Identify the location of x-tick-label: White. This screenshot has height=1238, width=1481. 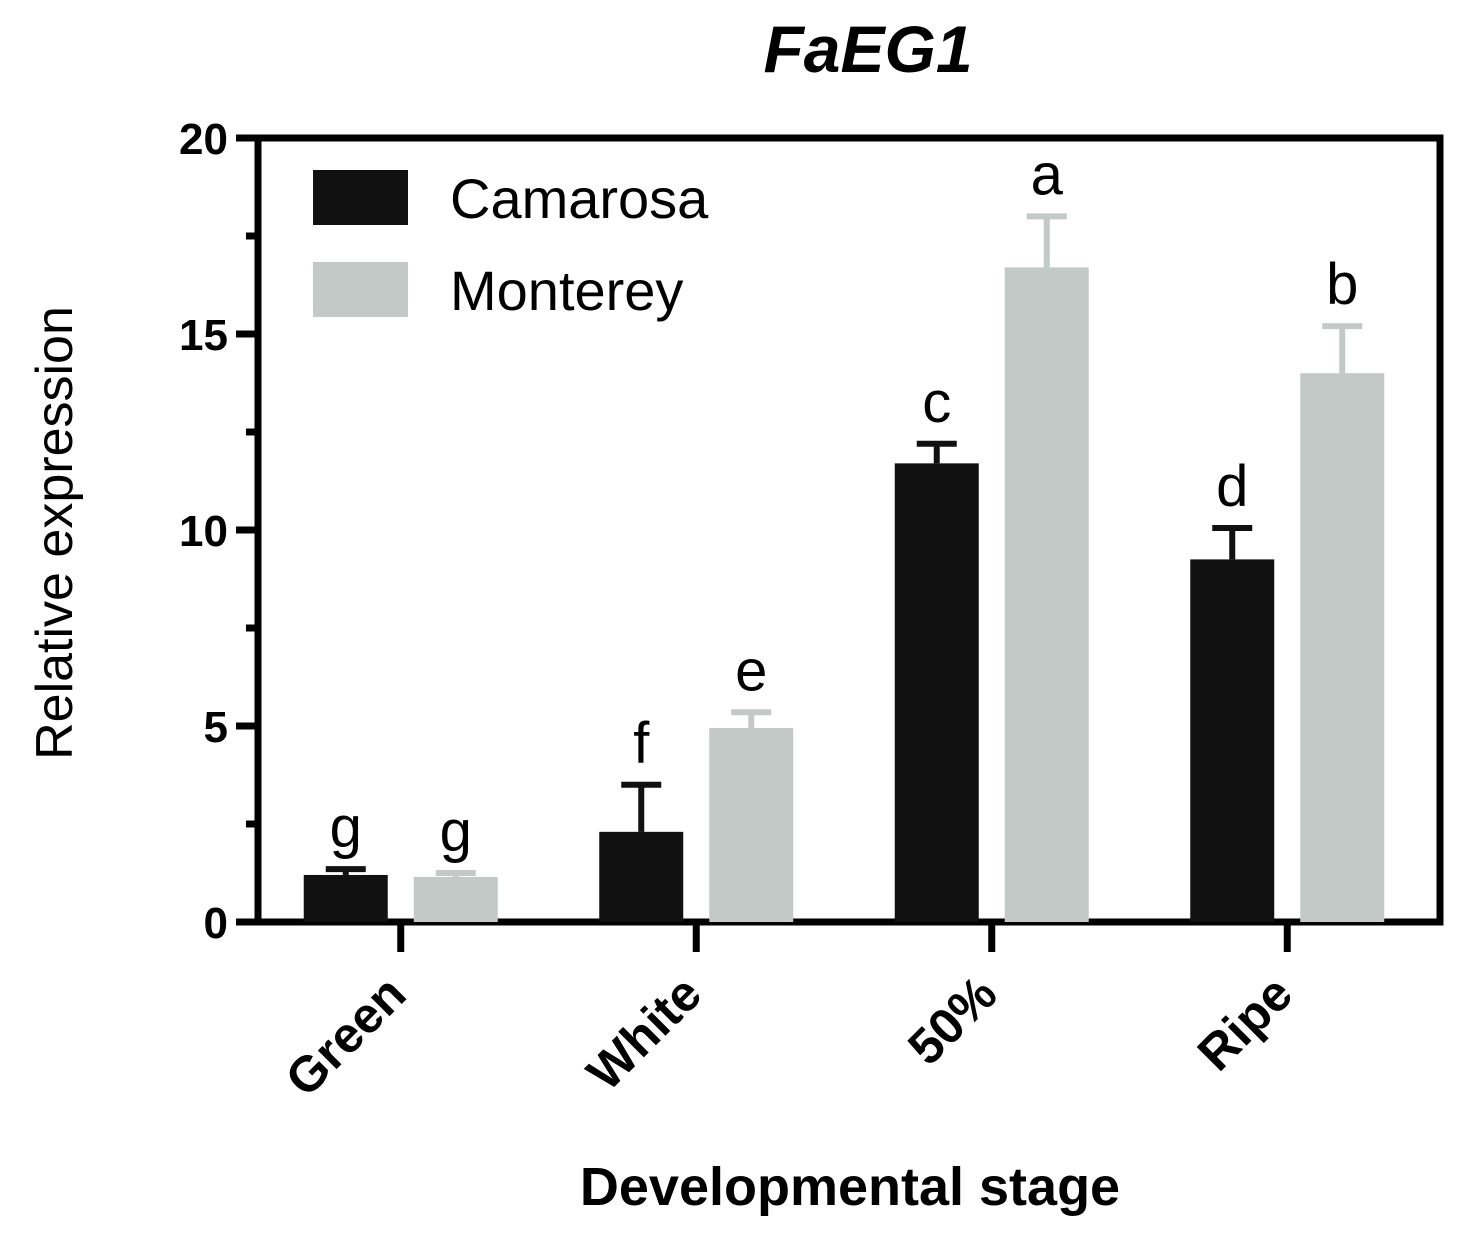
(644, 1033).